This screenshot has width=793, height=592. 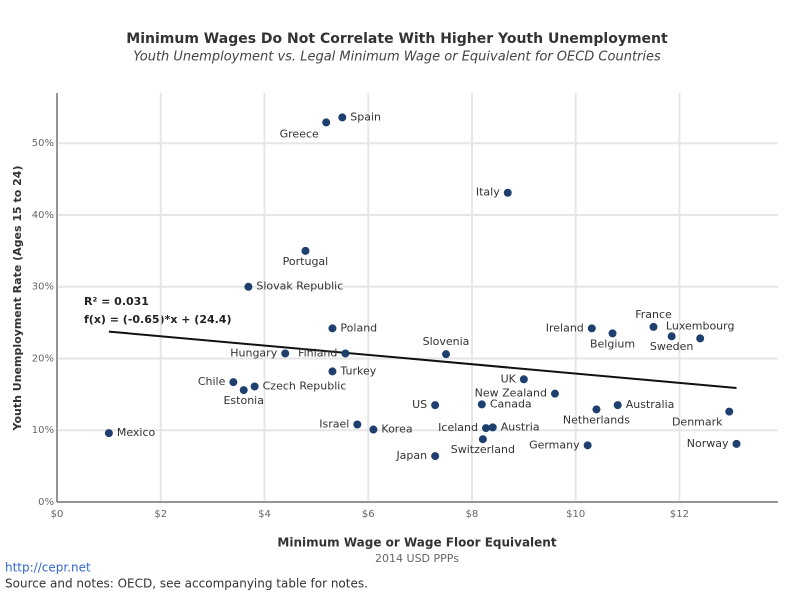 I want to click on point-label: Australia, so click(x=650, y=404).